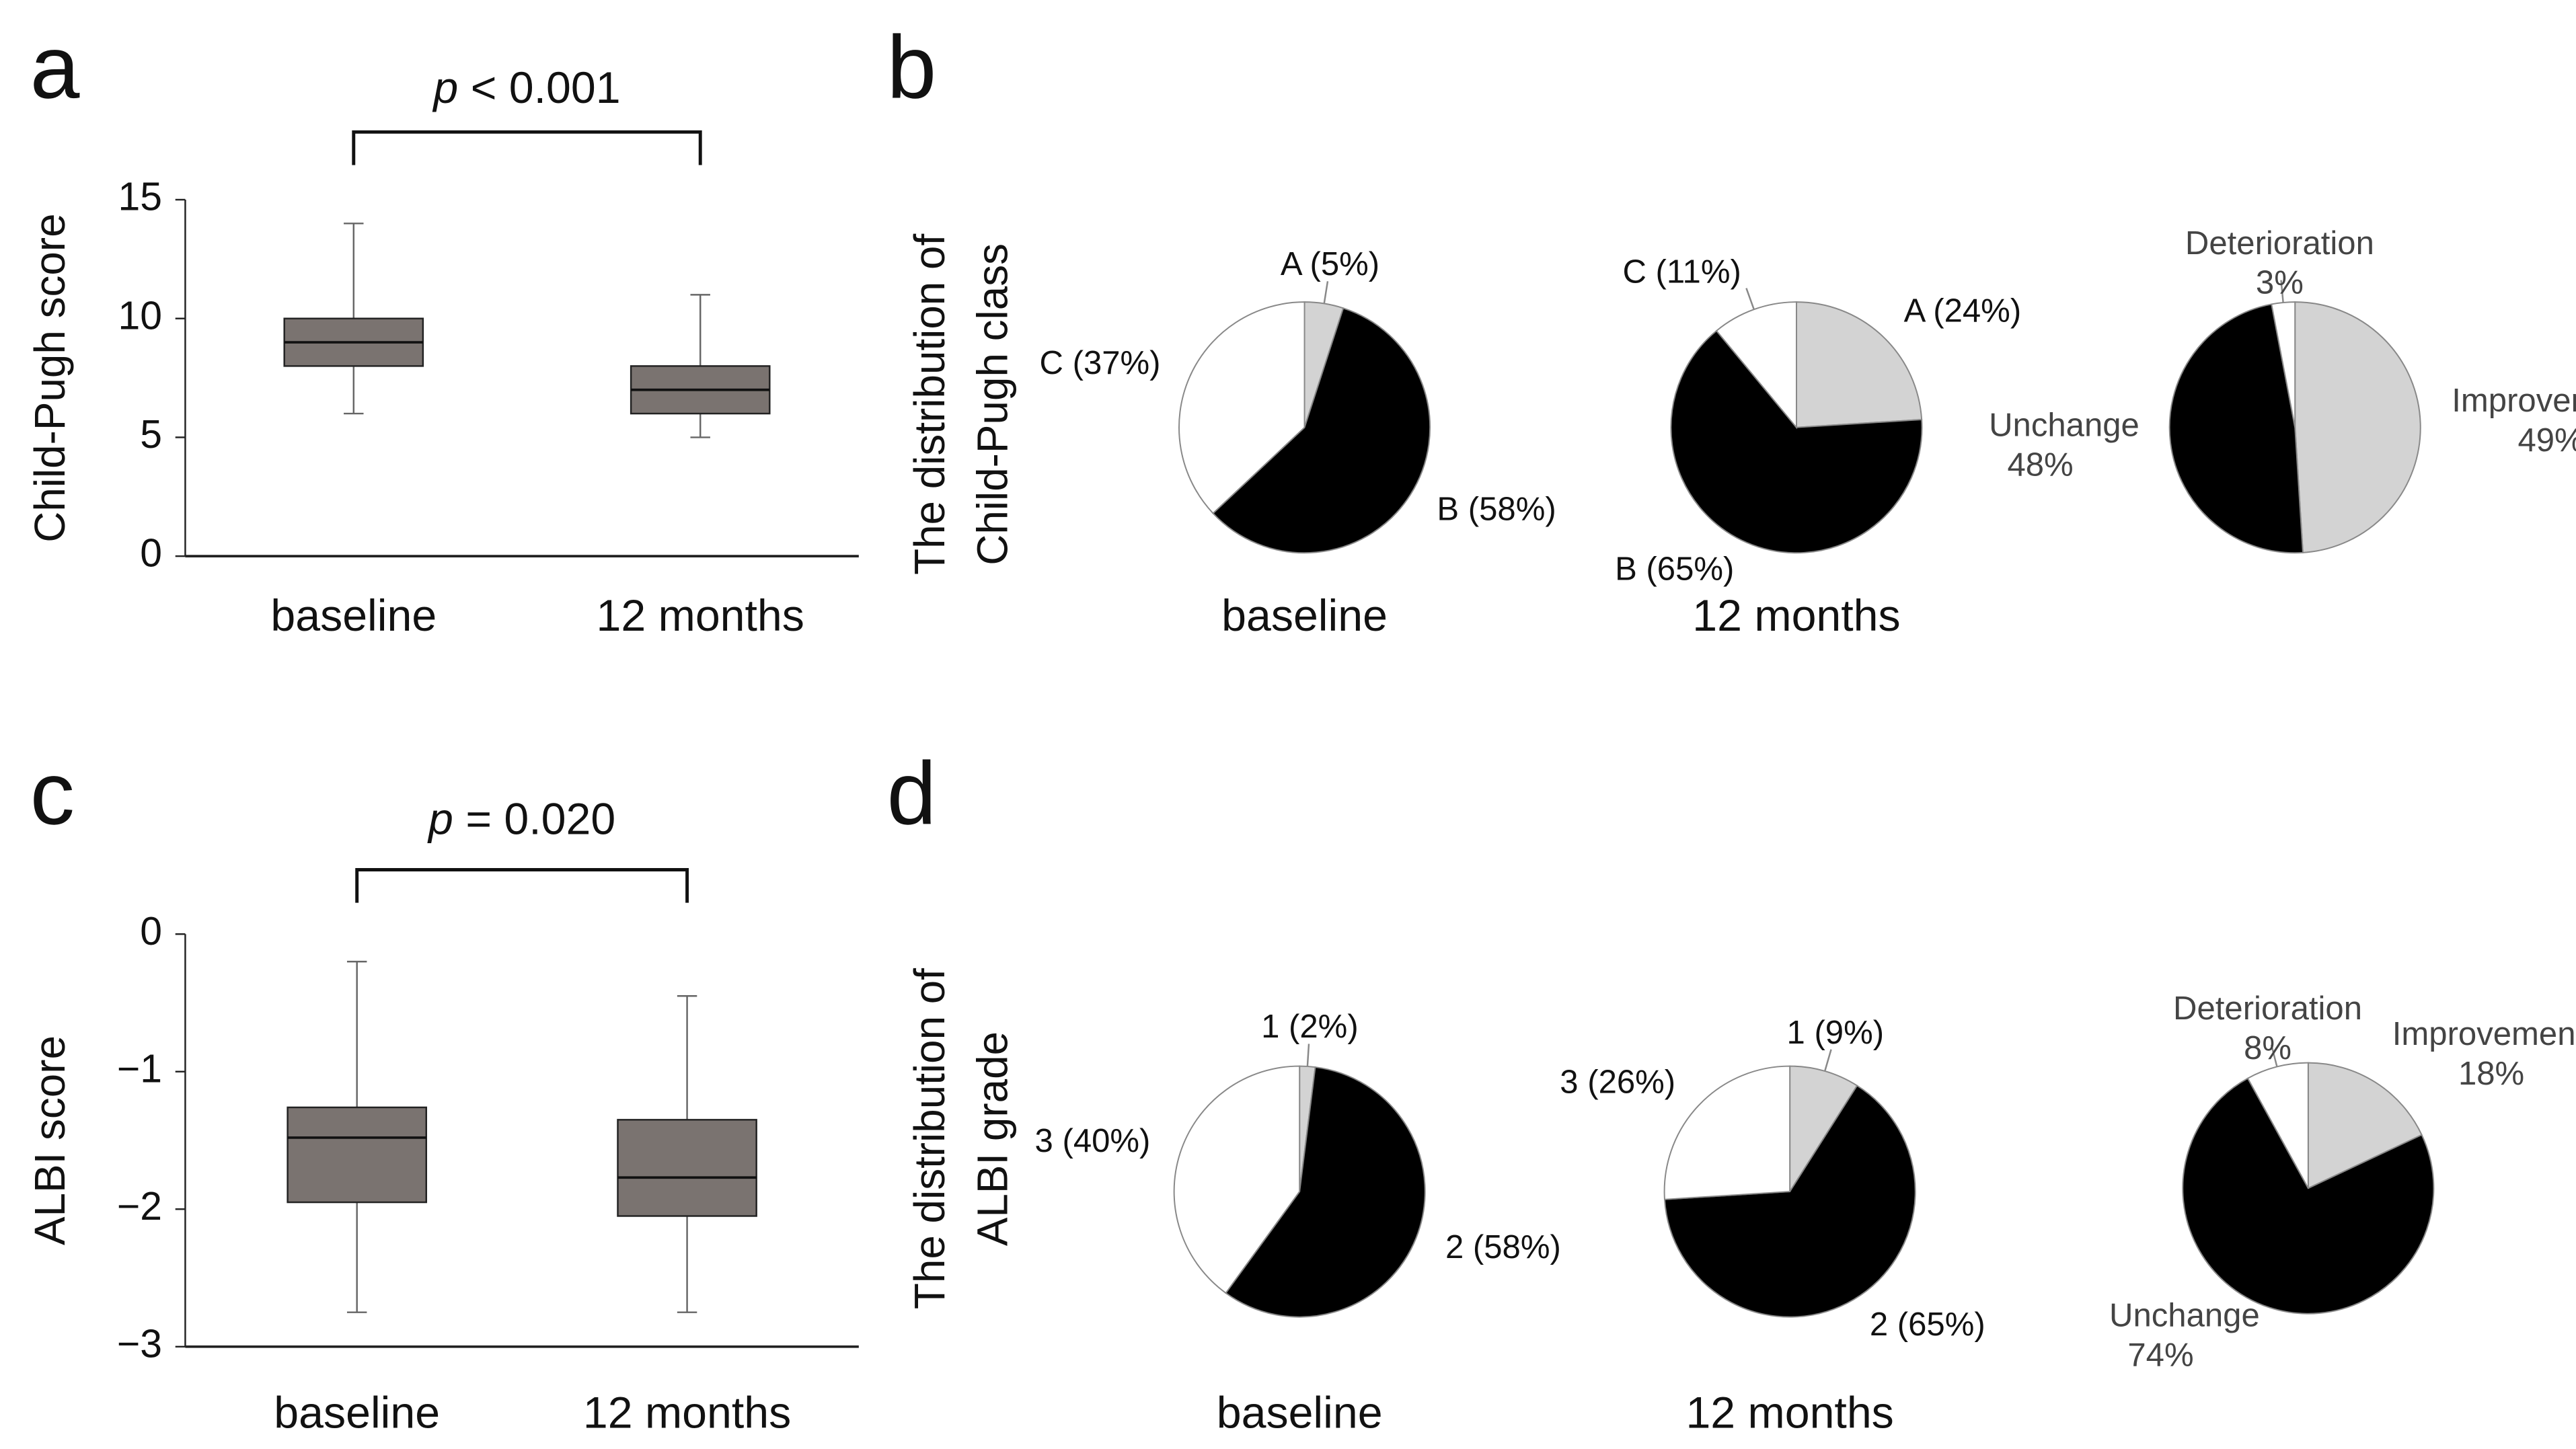 The image size is (2576, 1449). I want to click on y-tick-label: 5, so click(151, 435).